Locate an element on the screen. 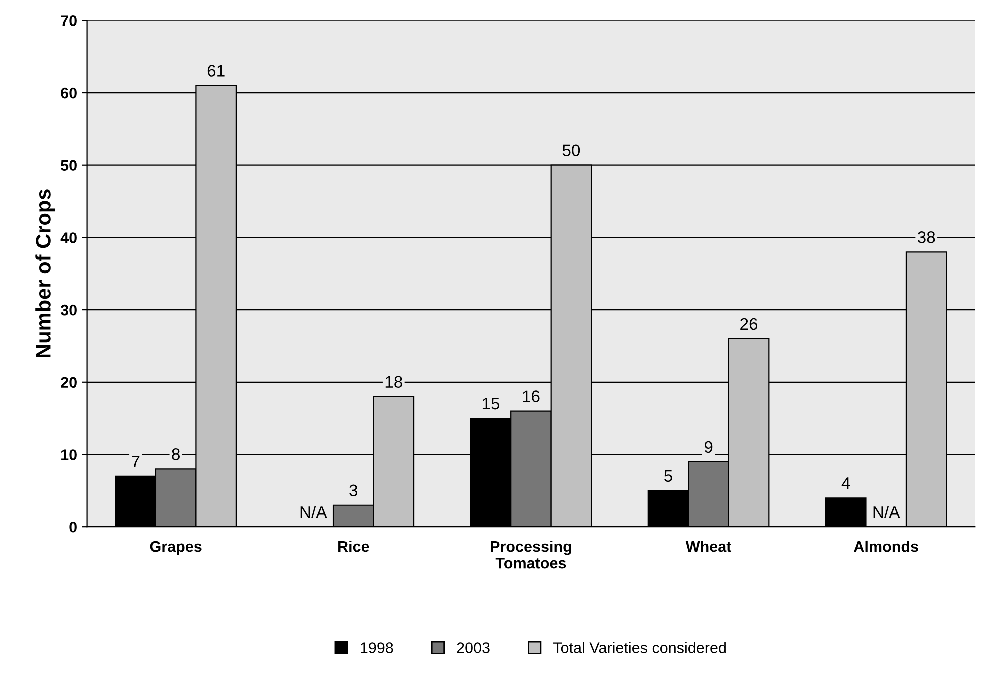  y-tick-label: 10 is located at coordinates (69, 455).